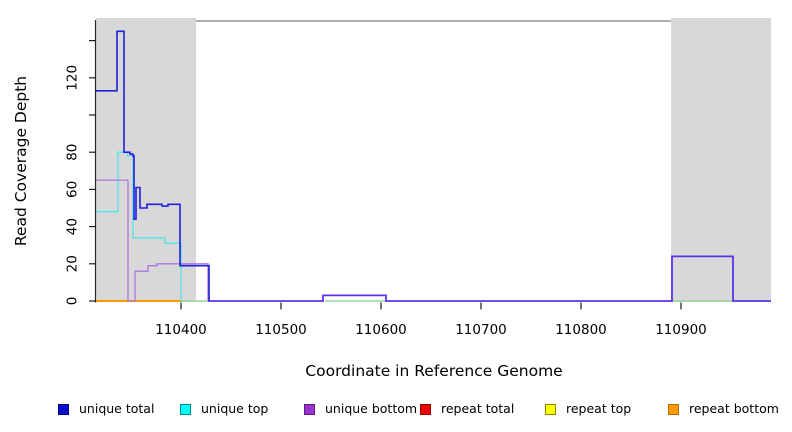  Describe the element at coordinates (181, 330) in the screenshot. I see `x-tick-label: 110400` at that location.